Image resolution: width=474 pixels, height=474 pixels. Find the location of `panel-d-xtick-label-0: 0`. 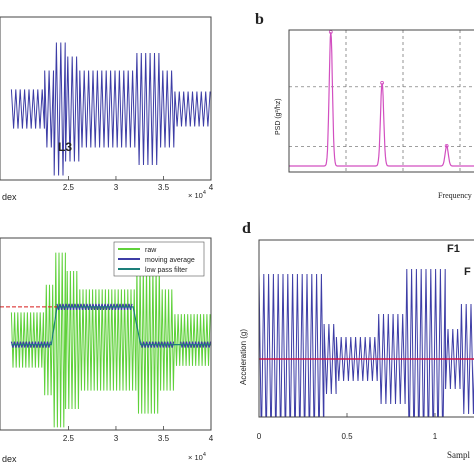

panel-d-xtick-label-0: 0 is located at coordinates (259, 436).